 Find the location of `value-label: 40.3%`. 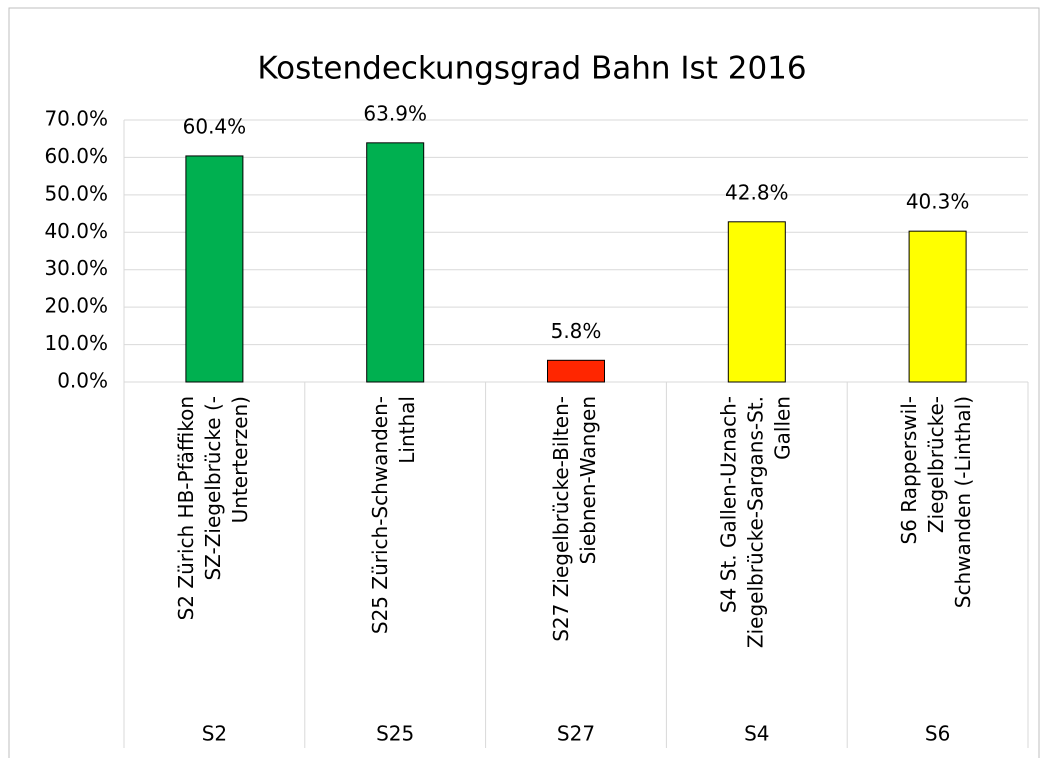

value-label: 40.3% is located at coordinates (938, 202).